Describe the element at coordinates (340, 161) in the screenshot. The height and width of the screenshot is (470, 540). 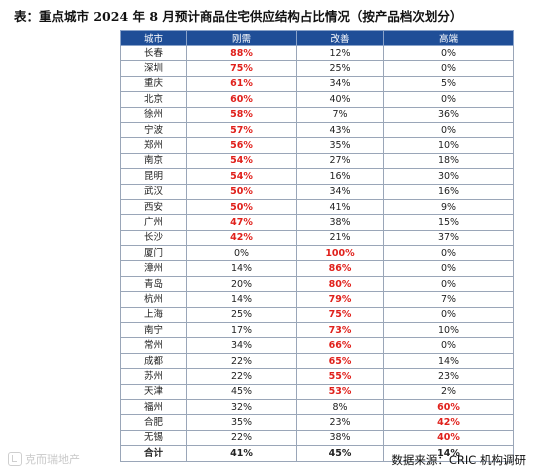
I see `improve-cell: 27%` at that location.